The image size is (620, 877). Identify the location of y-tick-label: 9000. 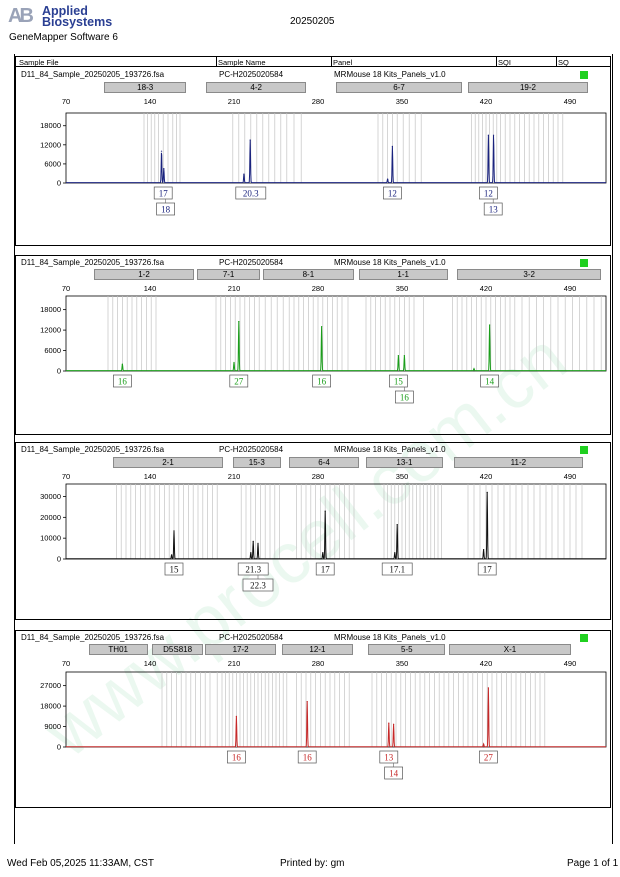
(52, 726).